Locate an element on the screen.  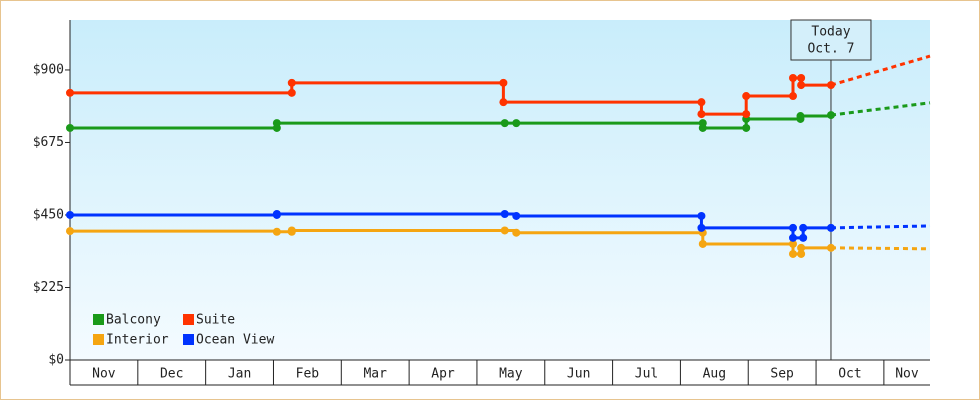
x-tick-label: Oct is located at coordinates (849, 374).